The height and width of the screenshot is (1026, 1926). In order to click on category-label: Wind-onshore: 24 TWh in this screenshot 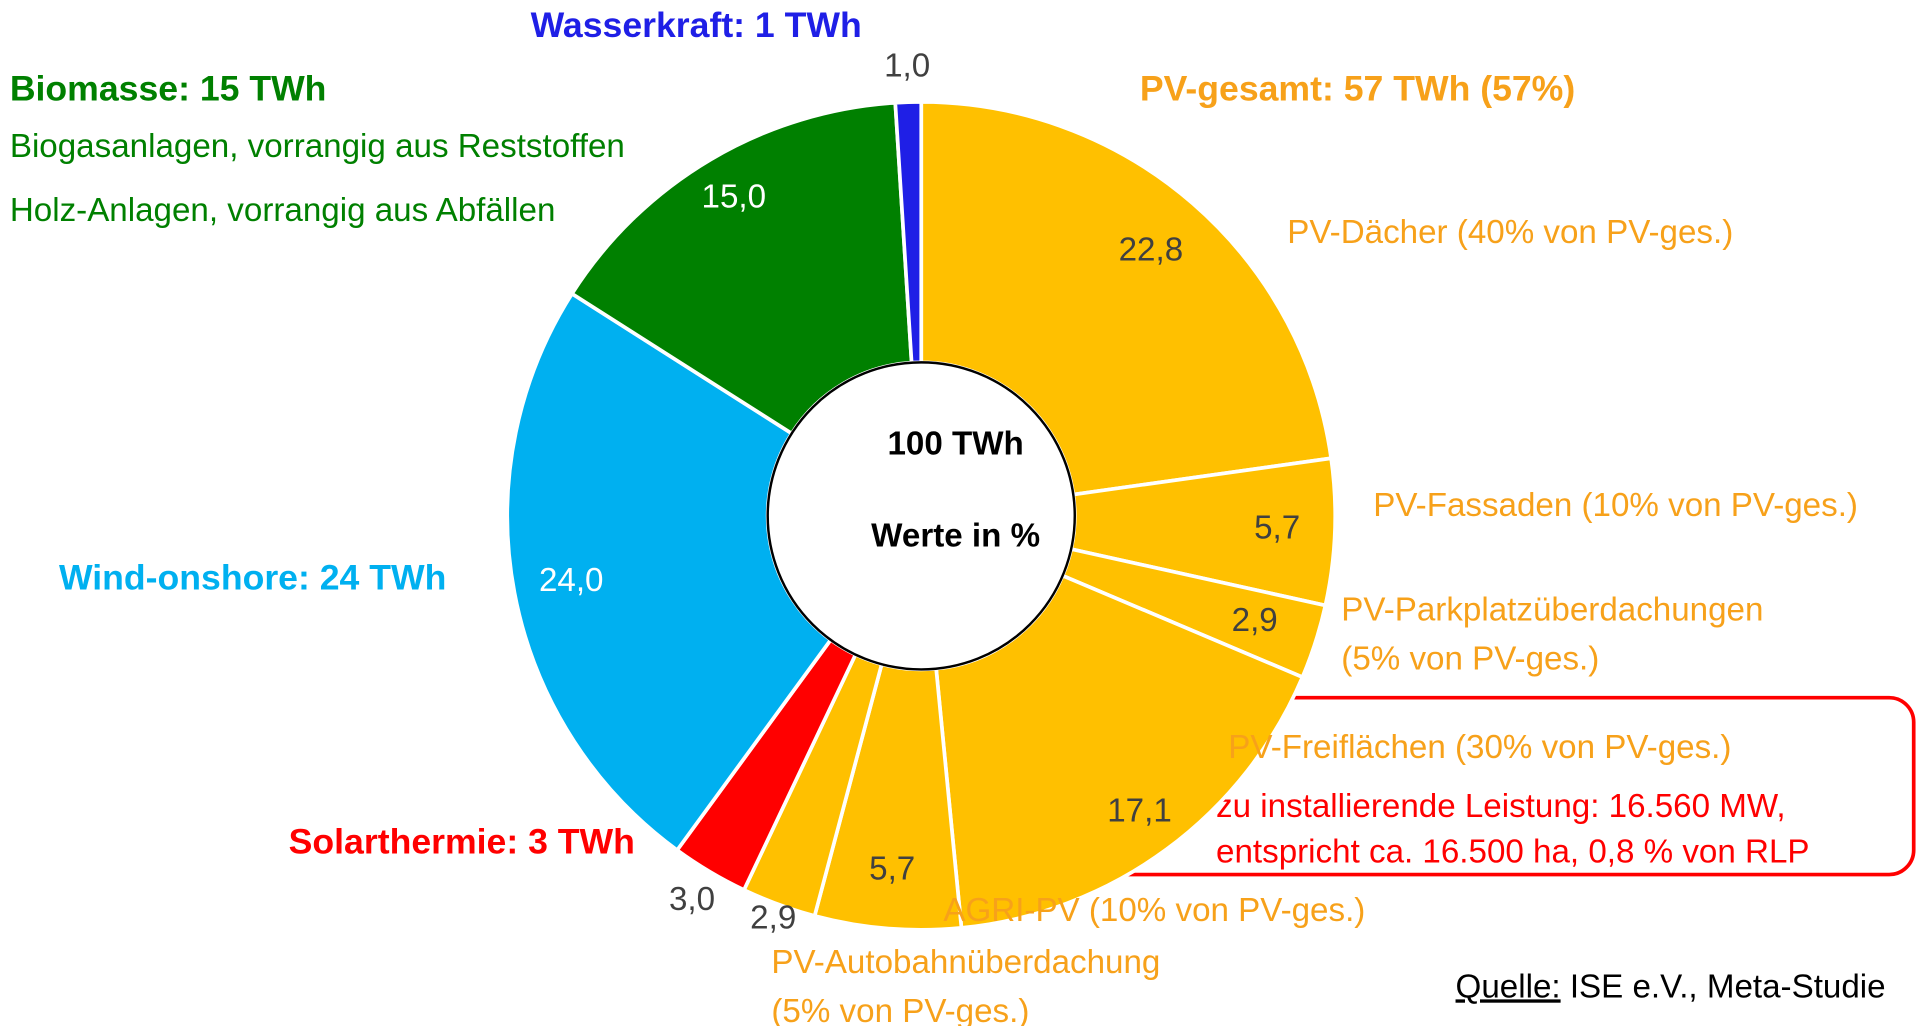, I will do `click(252, 578)`.